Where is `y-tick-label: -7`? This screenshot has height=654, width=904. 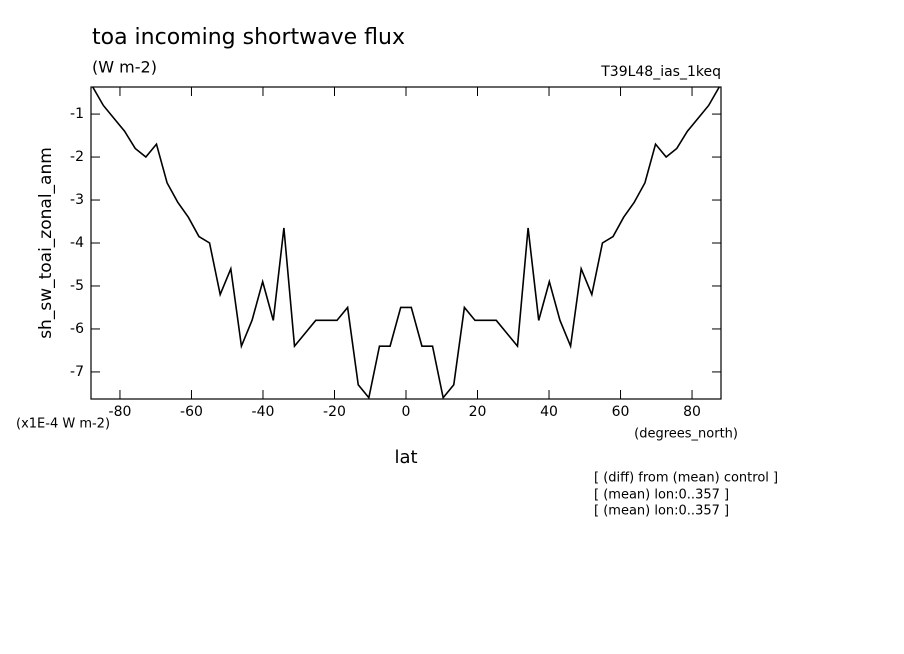
y-tick-label: -7 is located at coordinates (77, 372).